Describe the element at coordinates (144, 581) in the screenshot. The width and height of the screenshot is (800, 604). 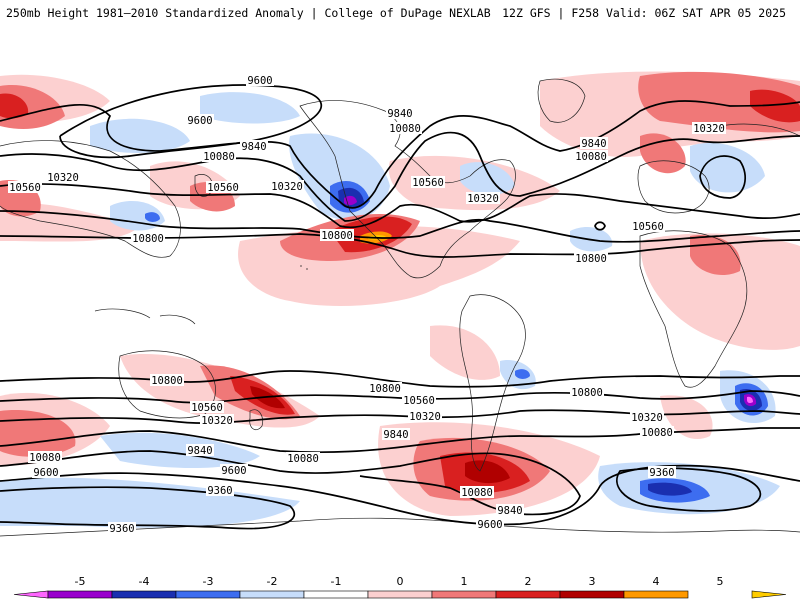
I see `colorbar-tick-label: -4` at that location.